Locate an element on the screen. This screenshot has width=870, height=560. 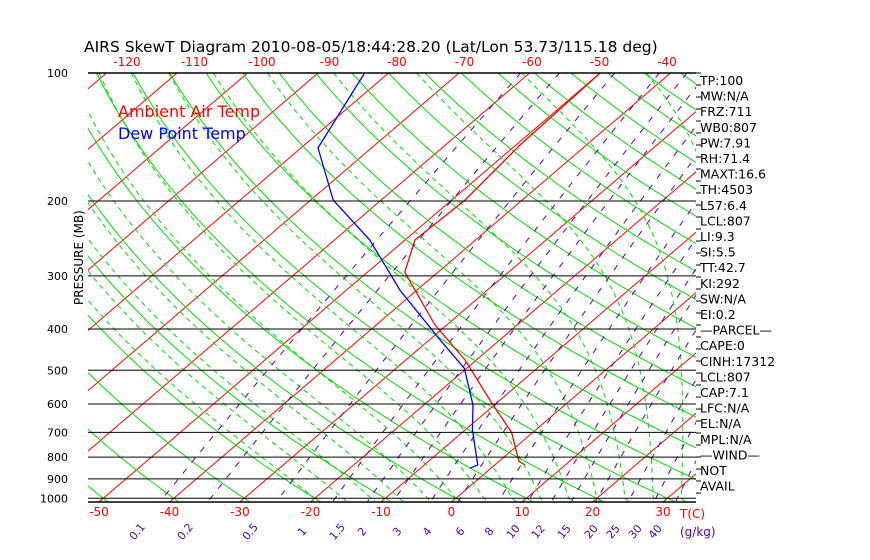
stat-item: WB0:807 is located at coordinates (728, 127).